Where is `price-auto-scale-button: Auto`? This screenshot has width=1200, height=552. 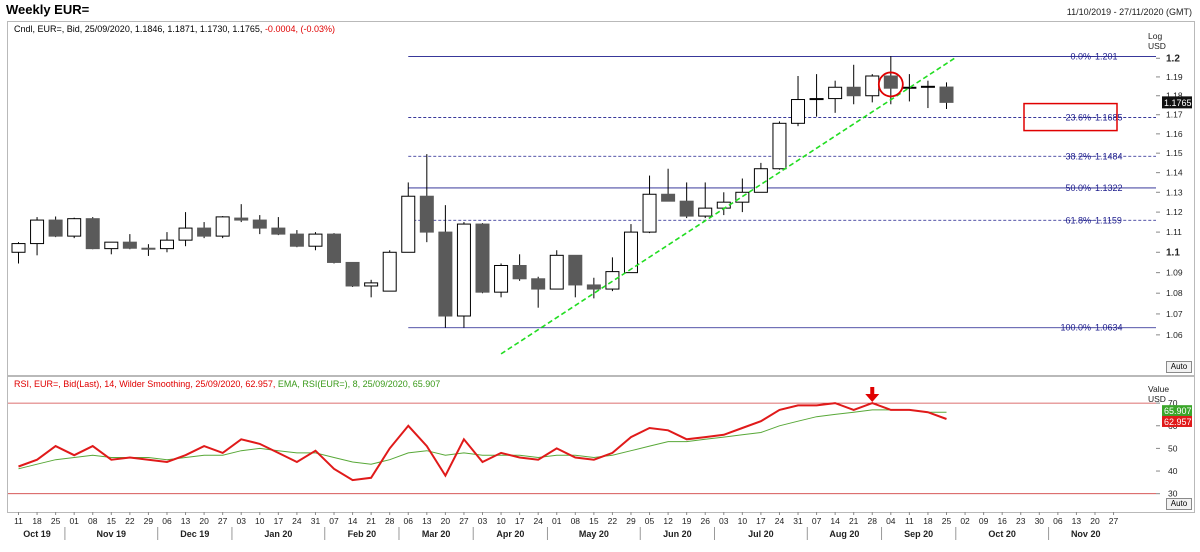 price-auto-scale-button: Auto is located at coordinates (1179, 367).